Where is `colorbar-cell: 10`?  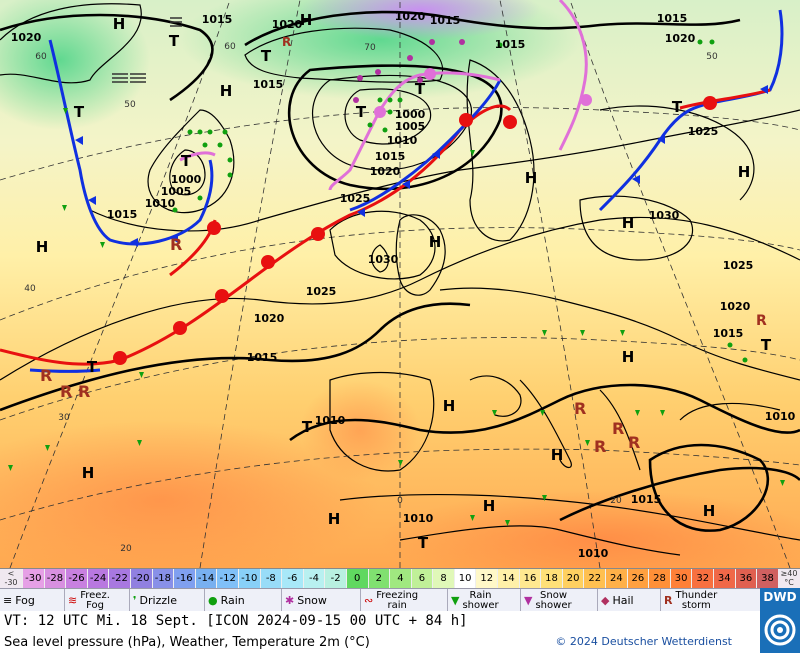
colorbar-cell: 10 is located at coordinates (464, 579).